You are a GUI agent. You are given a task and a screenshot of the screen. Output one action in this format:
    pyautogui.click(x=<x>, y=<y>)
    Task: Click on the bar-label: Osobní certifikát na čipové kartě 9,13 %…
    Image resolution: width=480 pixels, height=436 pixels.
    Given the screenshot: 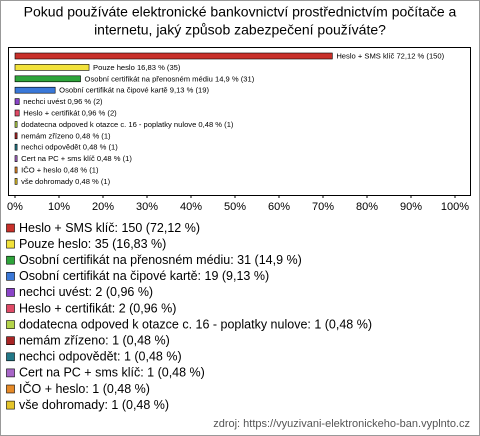 What is the action you would take?
    pyautogui.click(x=134, y=90)
    